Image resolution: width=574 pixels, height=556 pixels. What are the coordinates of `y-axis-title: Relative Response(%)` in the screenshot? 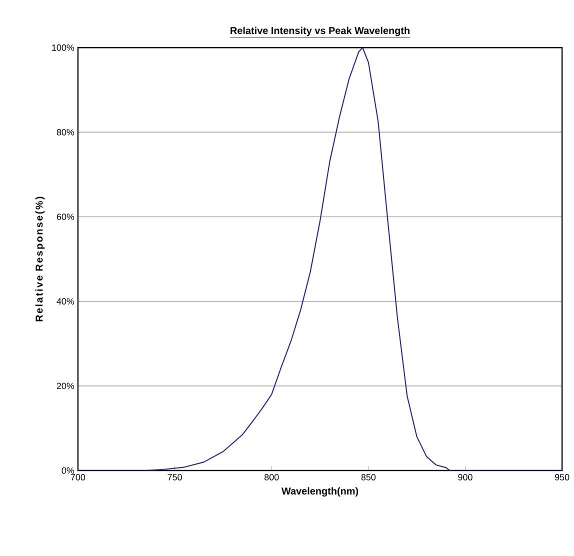 It's located at (40, 259).